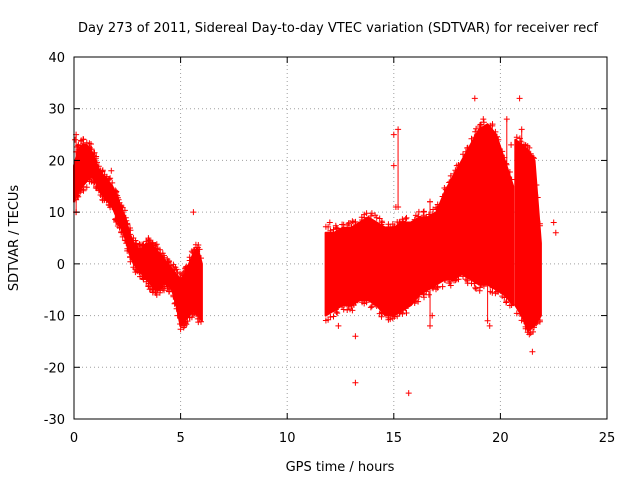 The image size is (640, 480). I want to click on y-tick-label: 20, so click(56, 161).